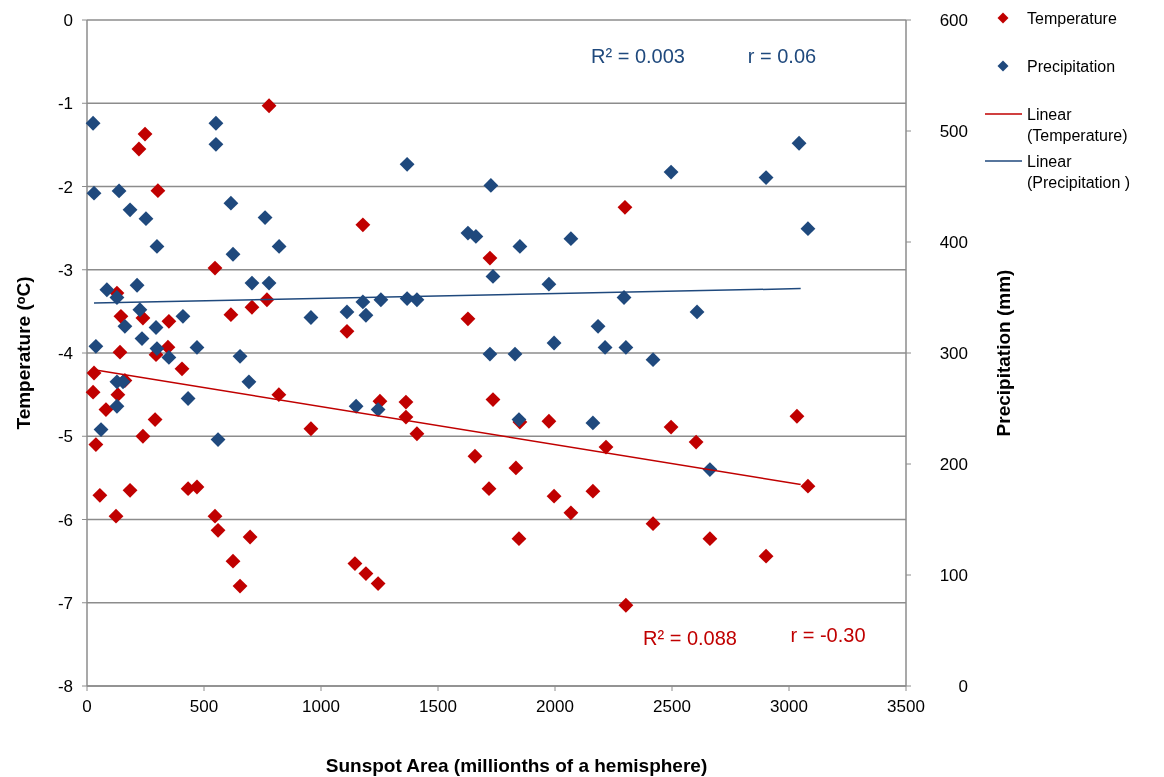  What do you see at coordinates (1003, 353) in the screenshot?
I see `y2-axis-title: Precipitation (mm)` at bounding box center [1003, 353].